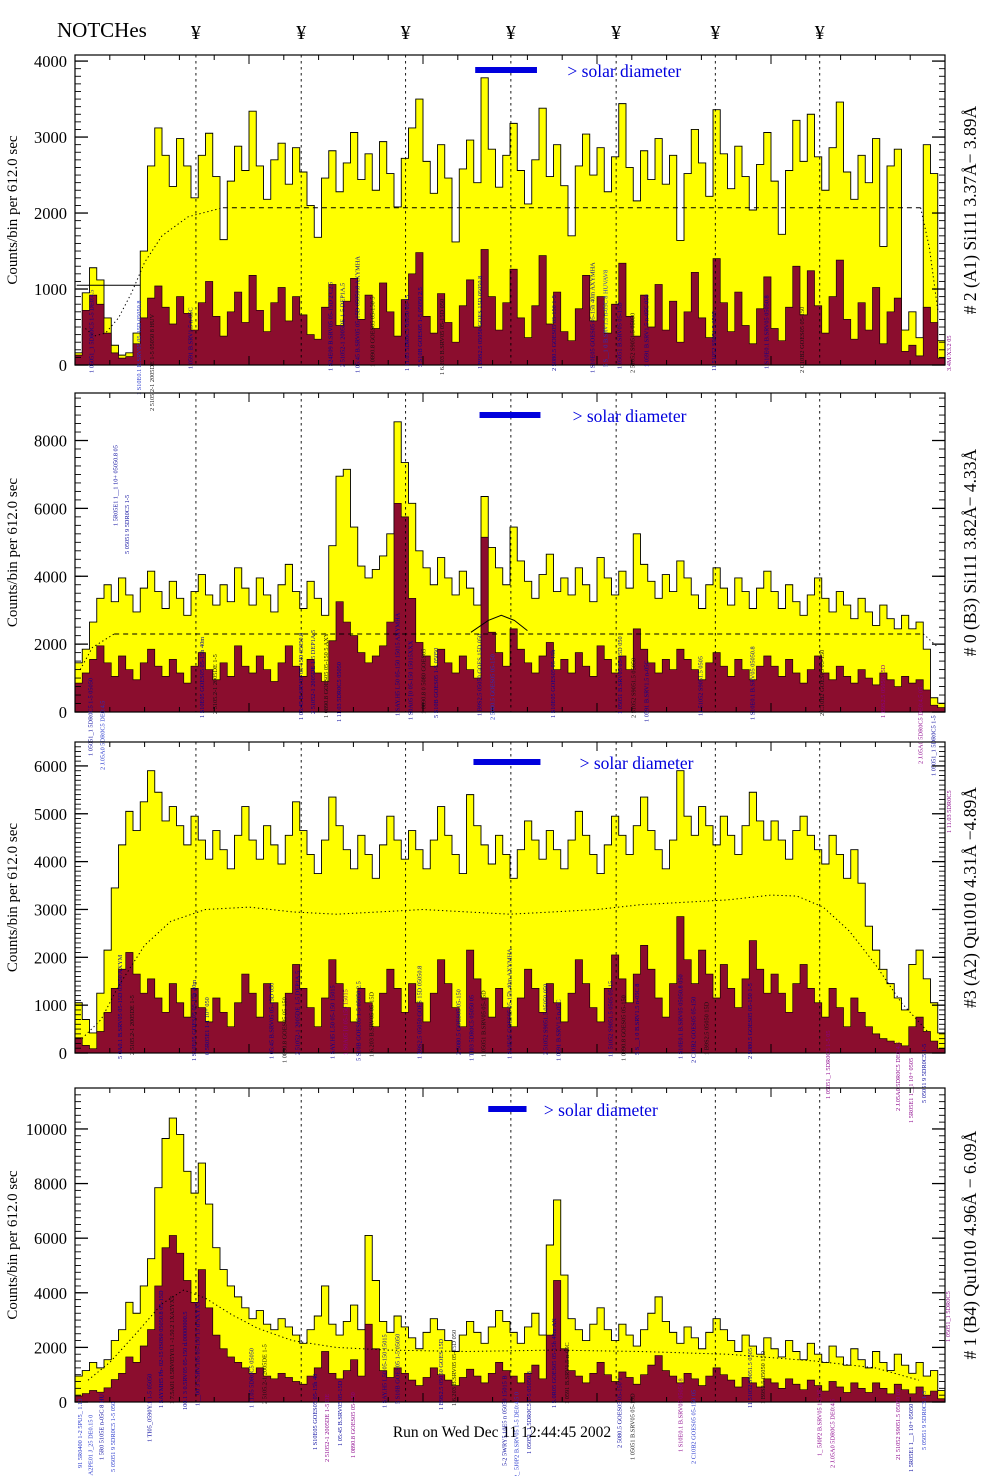 Image resolution: width=1004 pixels, height=1476 pixels. Describe the element at coordinates (420, 327) in the screenshot. I see `flare-annotation: 5 S10B GOES05 1-5 05050 2.5` at that location.